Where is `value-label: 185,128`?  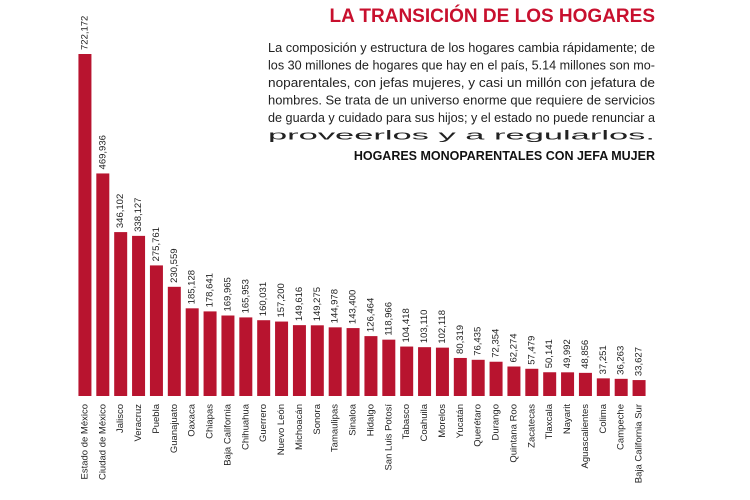 value-label: 185,128 is located at coordinates (192, 287).